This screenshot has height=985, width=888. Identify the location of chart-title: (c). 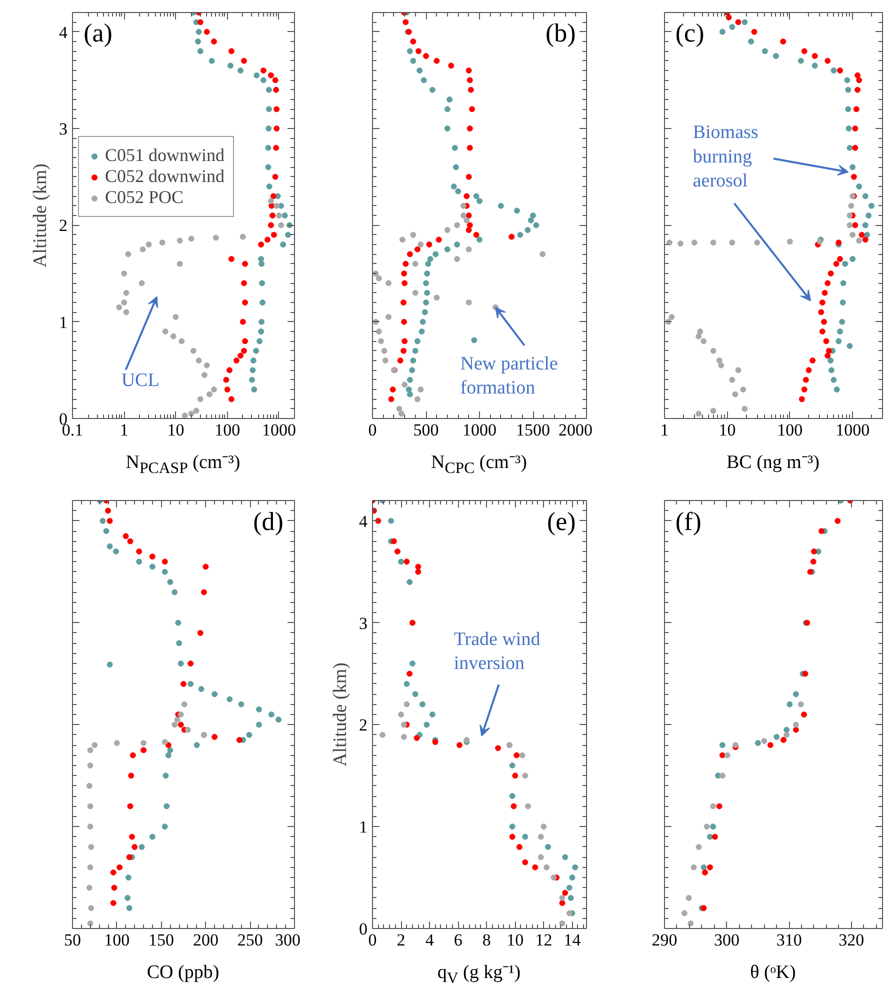
(689, 33).